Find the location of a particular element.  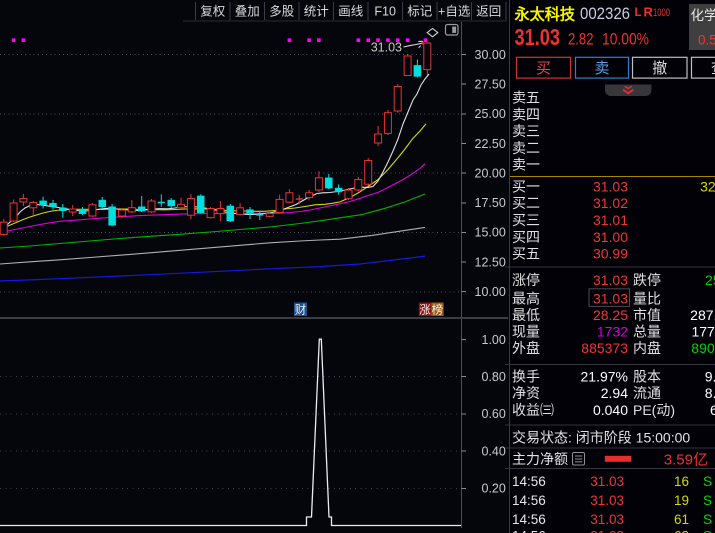

svg-text: 0.040 is located at coordinates (610, 410).